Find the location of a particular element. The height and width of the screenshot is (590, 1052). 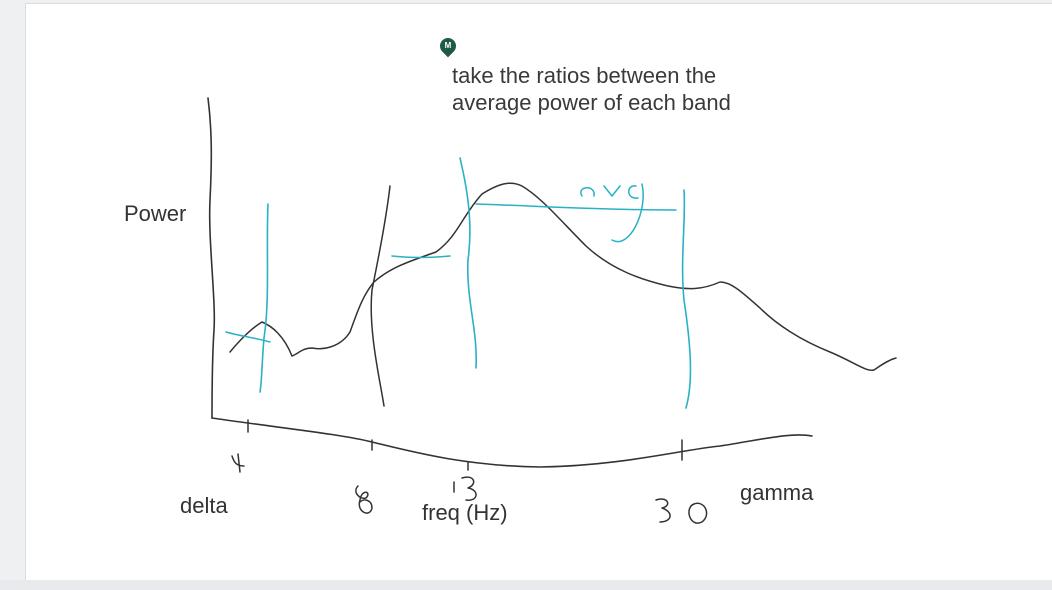

avg-segment-beta is located at coordinates (576, 207).